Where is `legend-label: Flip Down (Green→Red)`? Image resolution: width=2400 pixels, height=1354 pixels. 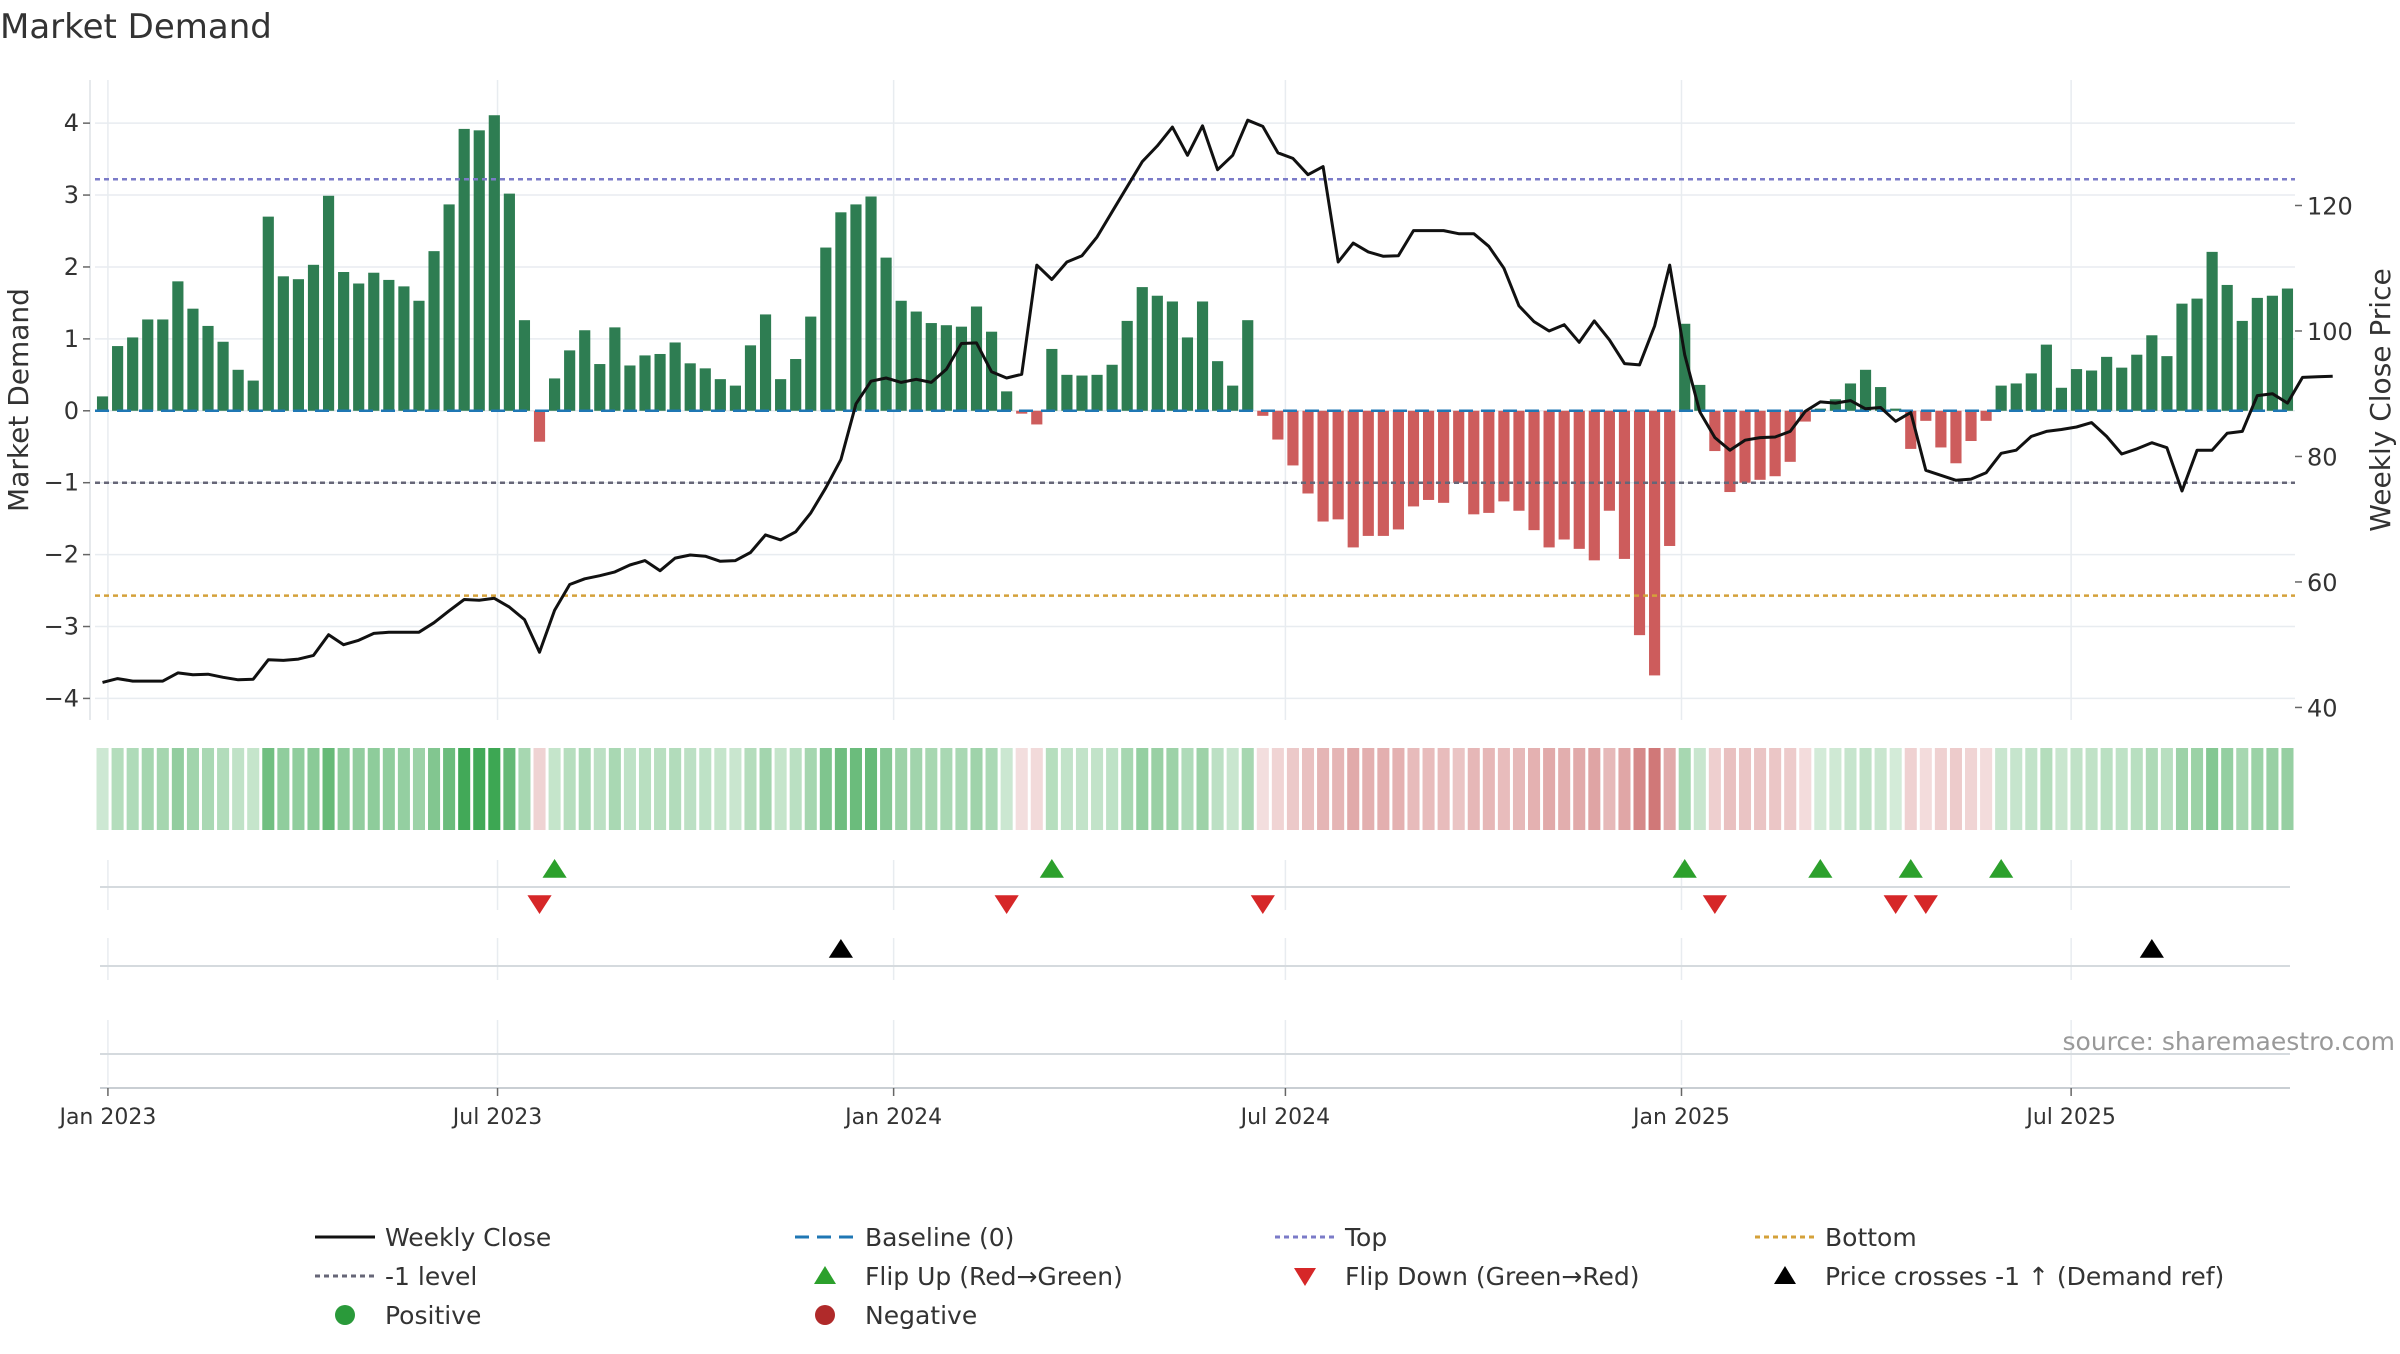 legend-label: Flip Down (Green→Red) is located at coordinates (1492, 1276).